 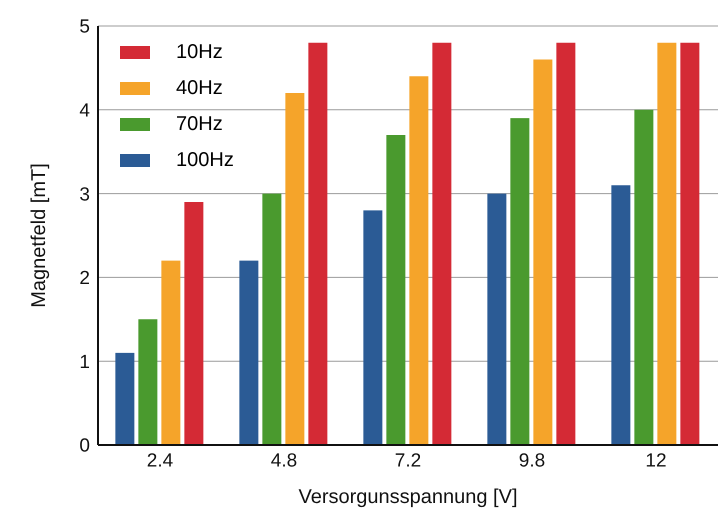 I want to click on x-tick-label: 7.2, so click(x=408, y=461).